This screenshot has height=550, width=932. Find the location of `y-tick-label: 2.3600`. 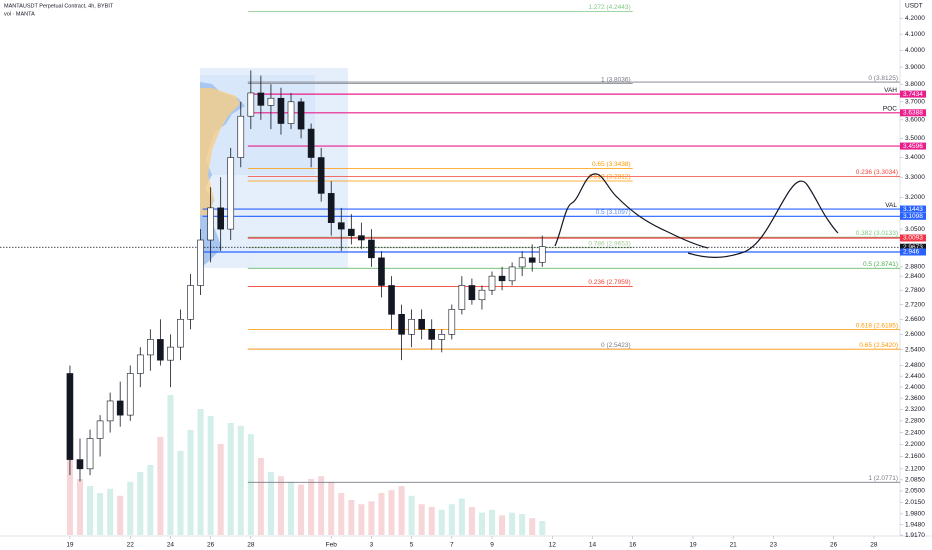

y-tick-label: 2.3600 is located at coordinates (915, 398).